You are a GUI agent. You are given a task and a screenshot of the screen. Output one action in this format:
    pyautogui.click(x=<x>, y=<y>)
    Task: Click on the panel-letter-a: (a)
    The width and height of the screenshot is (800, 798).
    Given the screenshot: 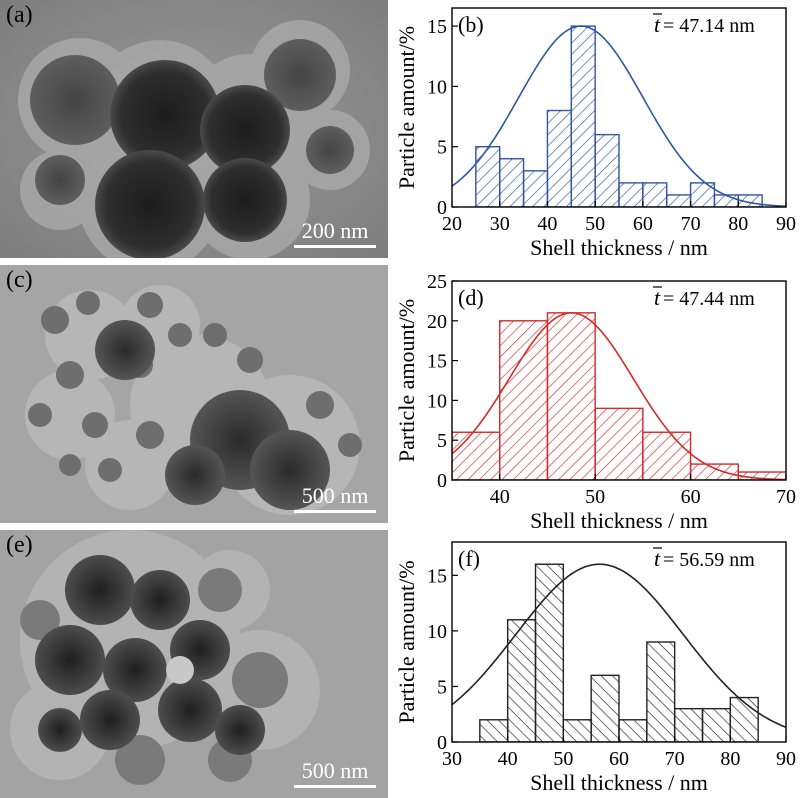 What is the action you would take?
    pyautogui.click(x=19, y=15)
    